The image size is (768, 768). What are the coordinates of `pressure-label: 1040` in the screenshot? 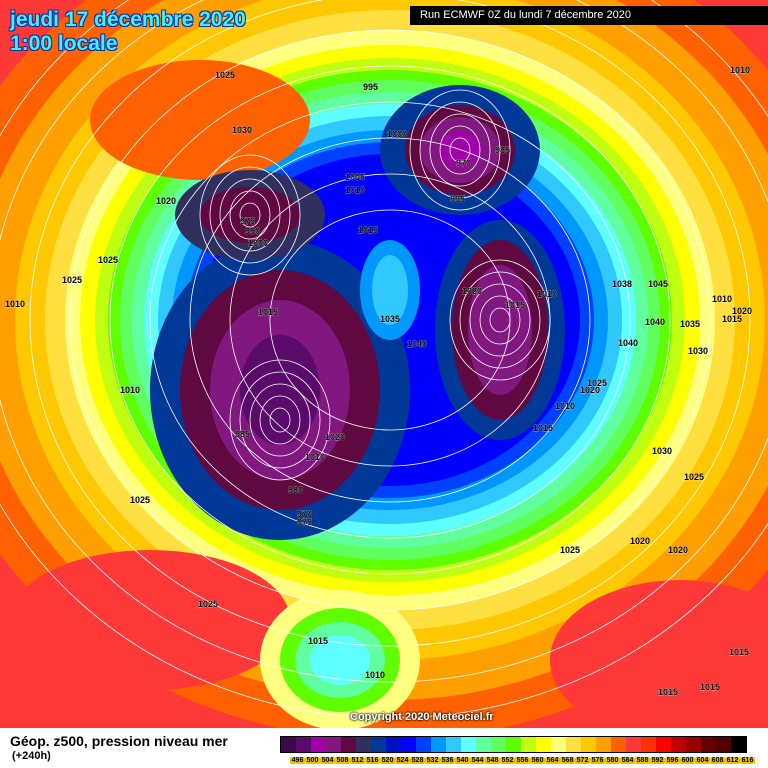 It's located at (417, 344).